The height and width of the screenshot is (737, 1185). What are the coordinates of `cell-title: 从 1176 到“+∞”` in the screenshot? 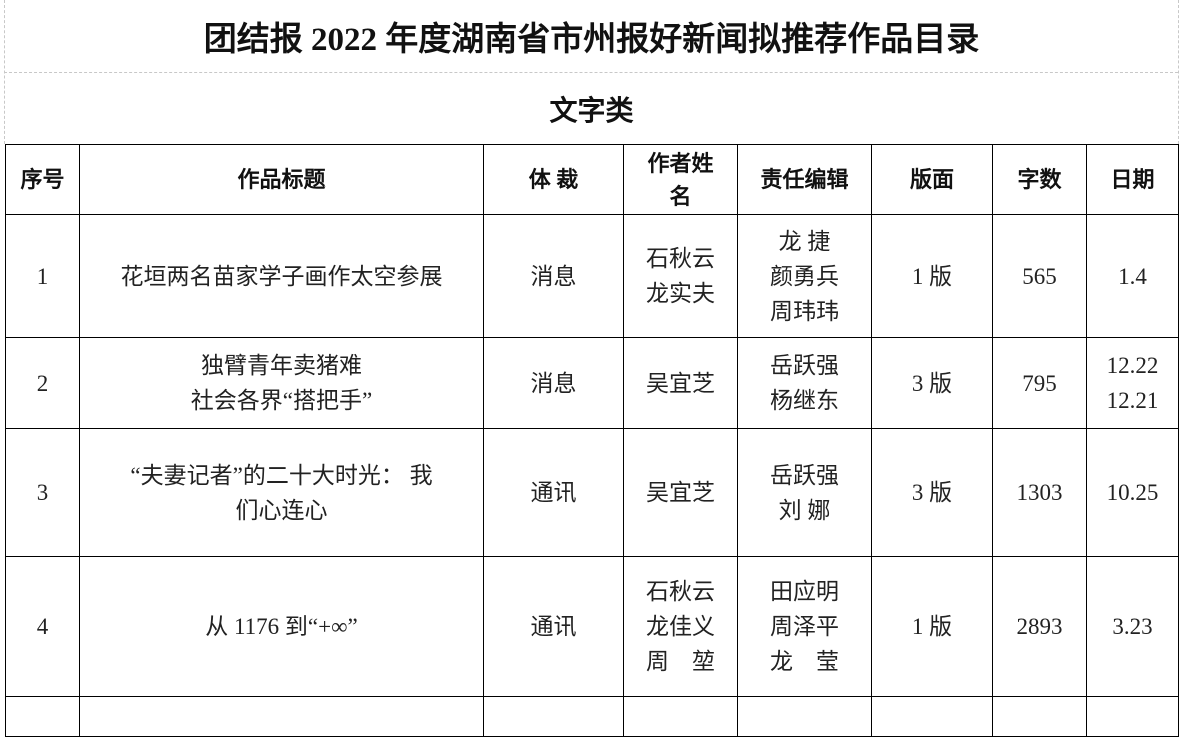 It's located at (281, 626).